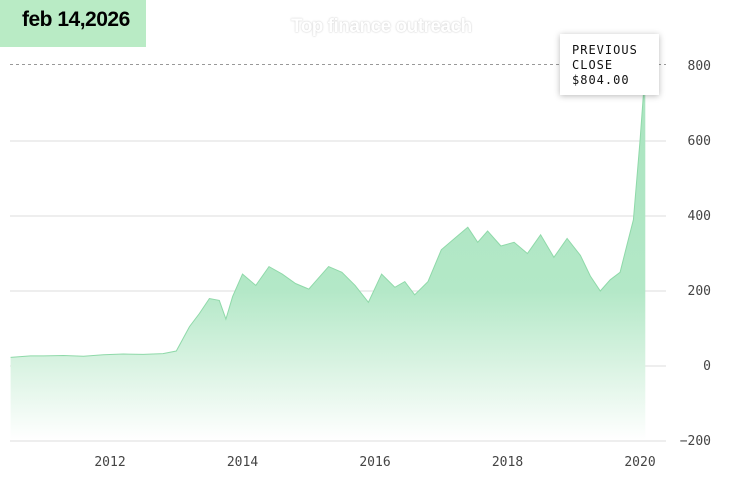 The width and height of the screenshot is (750, 484). What do you see at coordinates (593, 65) in the screenshot?
I see `tooltip-label-line2: CLOSE` at bounding box center [593, 65].